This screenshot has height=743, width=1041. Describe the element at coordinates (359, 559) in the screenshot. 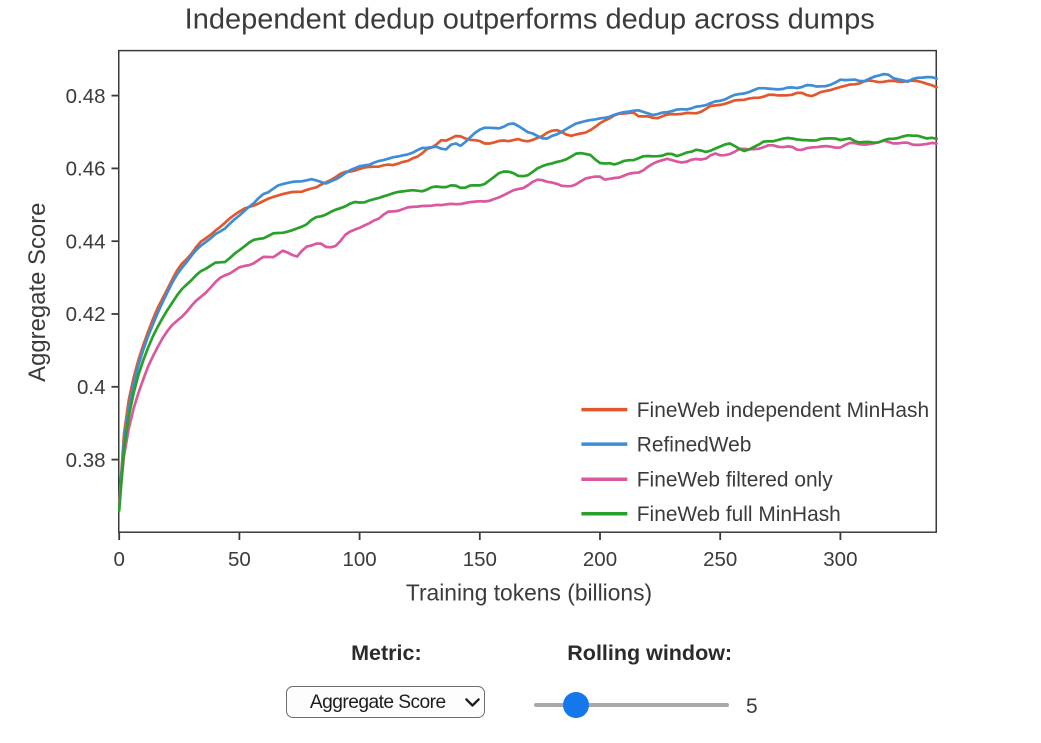

I see `svg-text: 100` at that location.